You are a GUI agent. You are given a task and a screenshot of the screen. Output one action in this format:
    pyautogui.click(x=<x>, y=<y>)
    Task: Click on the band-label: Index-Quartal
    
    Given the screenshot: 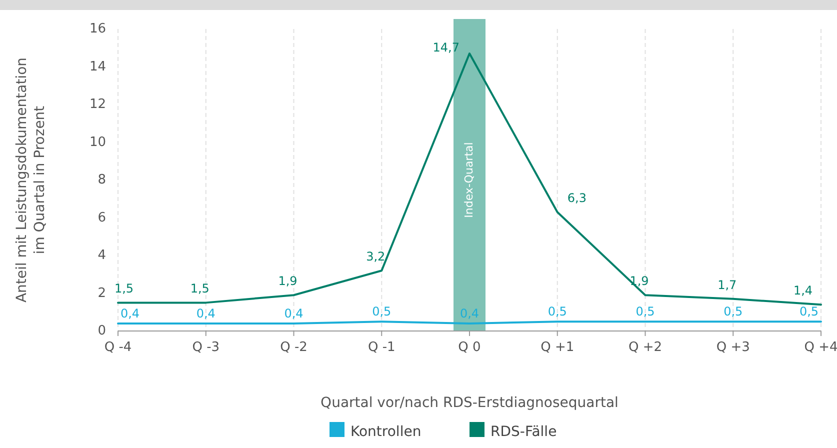 What is the action you would take?
    pyautogui.click(x=469, y=180)
    